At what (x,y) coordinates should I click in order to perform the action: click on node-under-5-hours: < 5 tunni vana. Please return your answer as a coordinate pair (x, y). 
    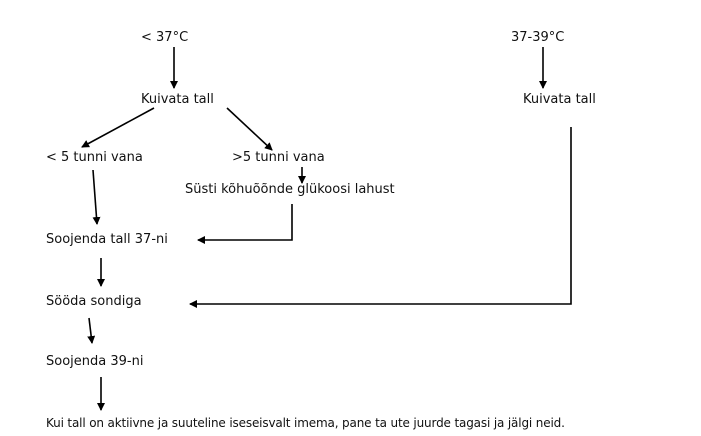
    Looking at the image, I should click on (94, 157).